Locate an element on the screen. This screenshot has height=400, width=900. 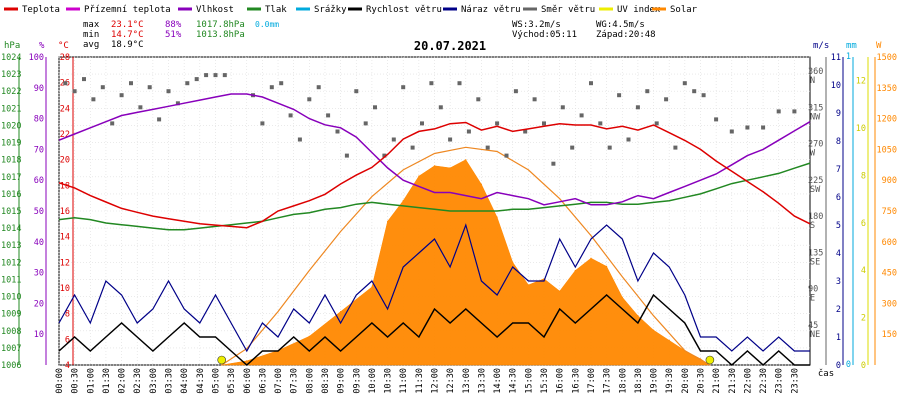
x-tick-label: 03:00 is located at coordinates (154, 381).